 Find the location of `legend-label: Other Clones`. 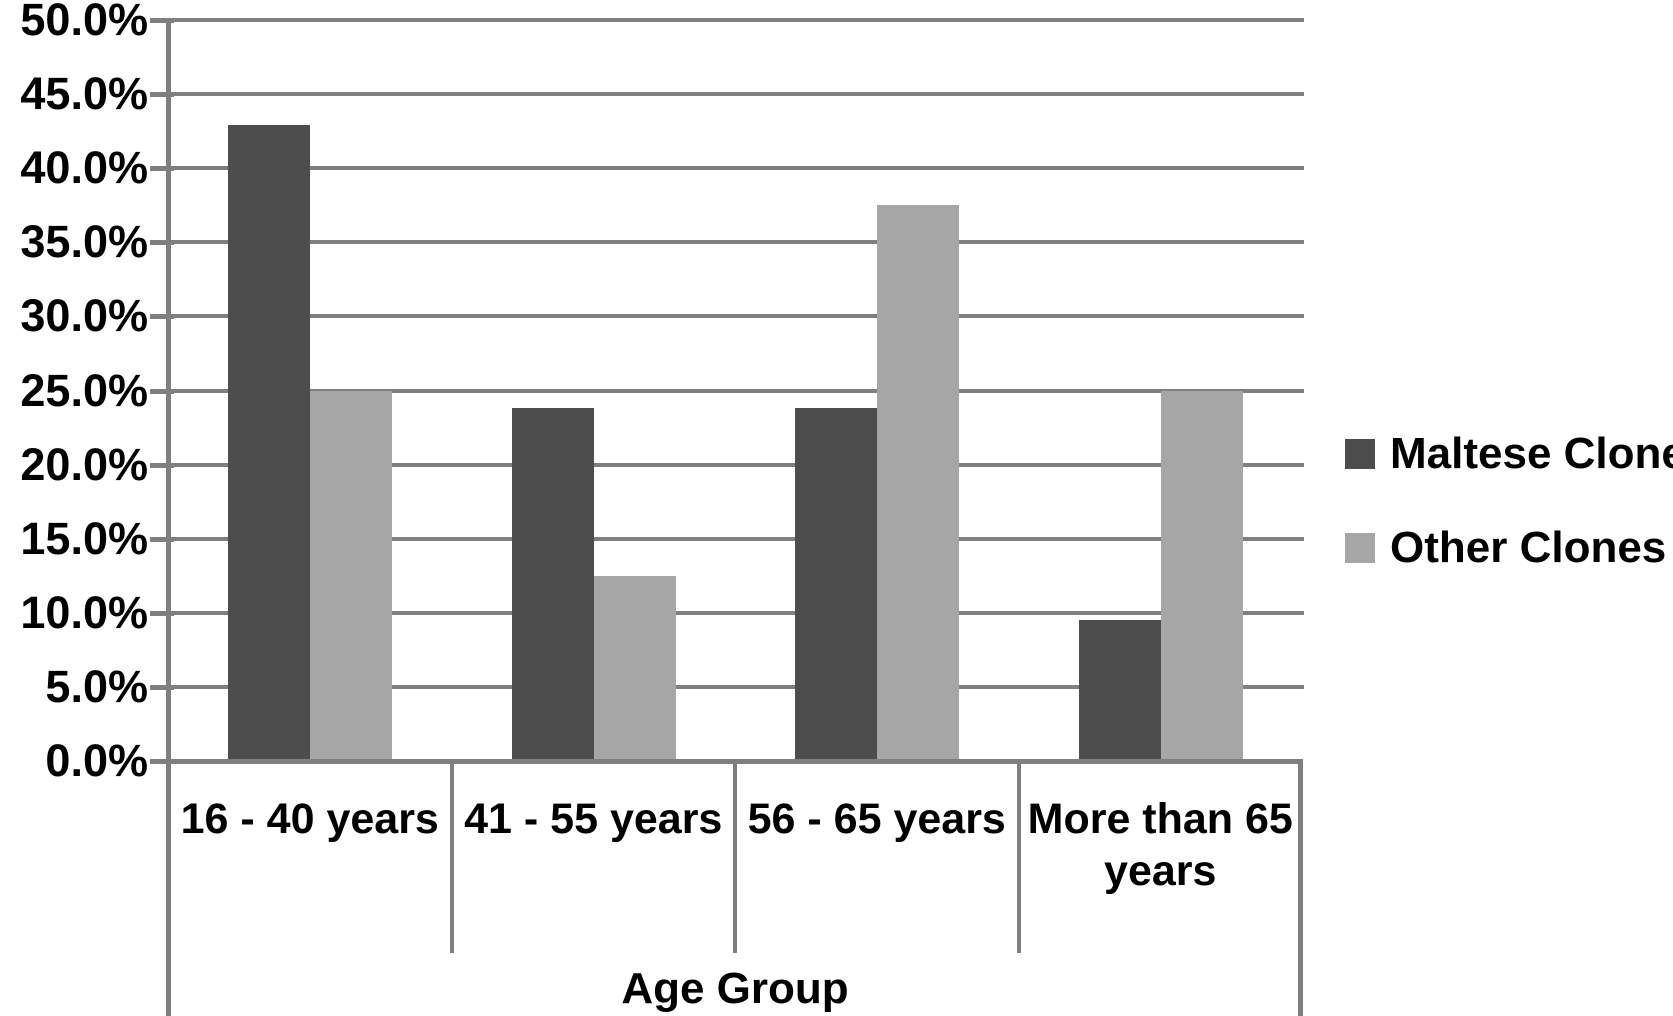

legend-label: Other Clones is located at coordinates (1528, 547).